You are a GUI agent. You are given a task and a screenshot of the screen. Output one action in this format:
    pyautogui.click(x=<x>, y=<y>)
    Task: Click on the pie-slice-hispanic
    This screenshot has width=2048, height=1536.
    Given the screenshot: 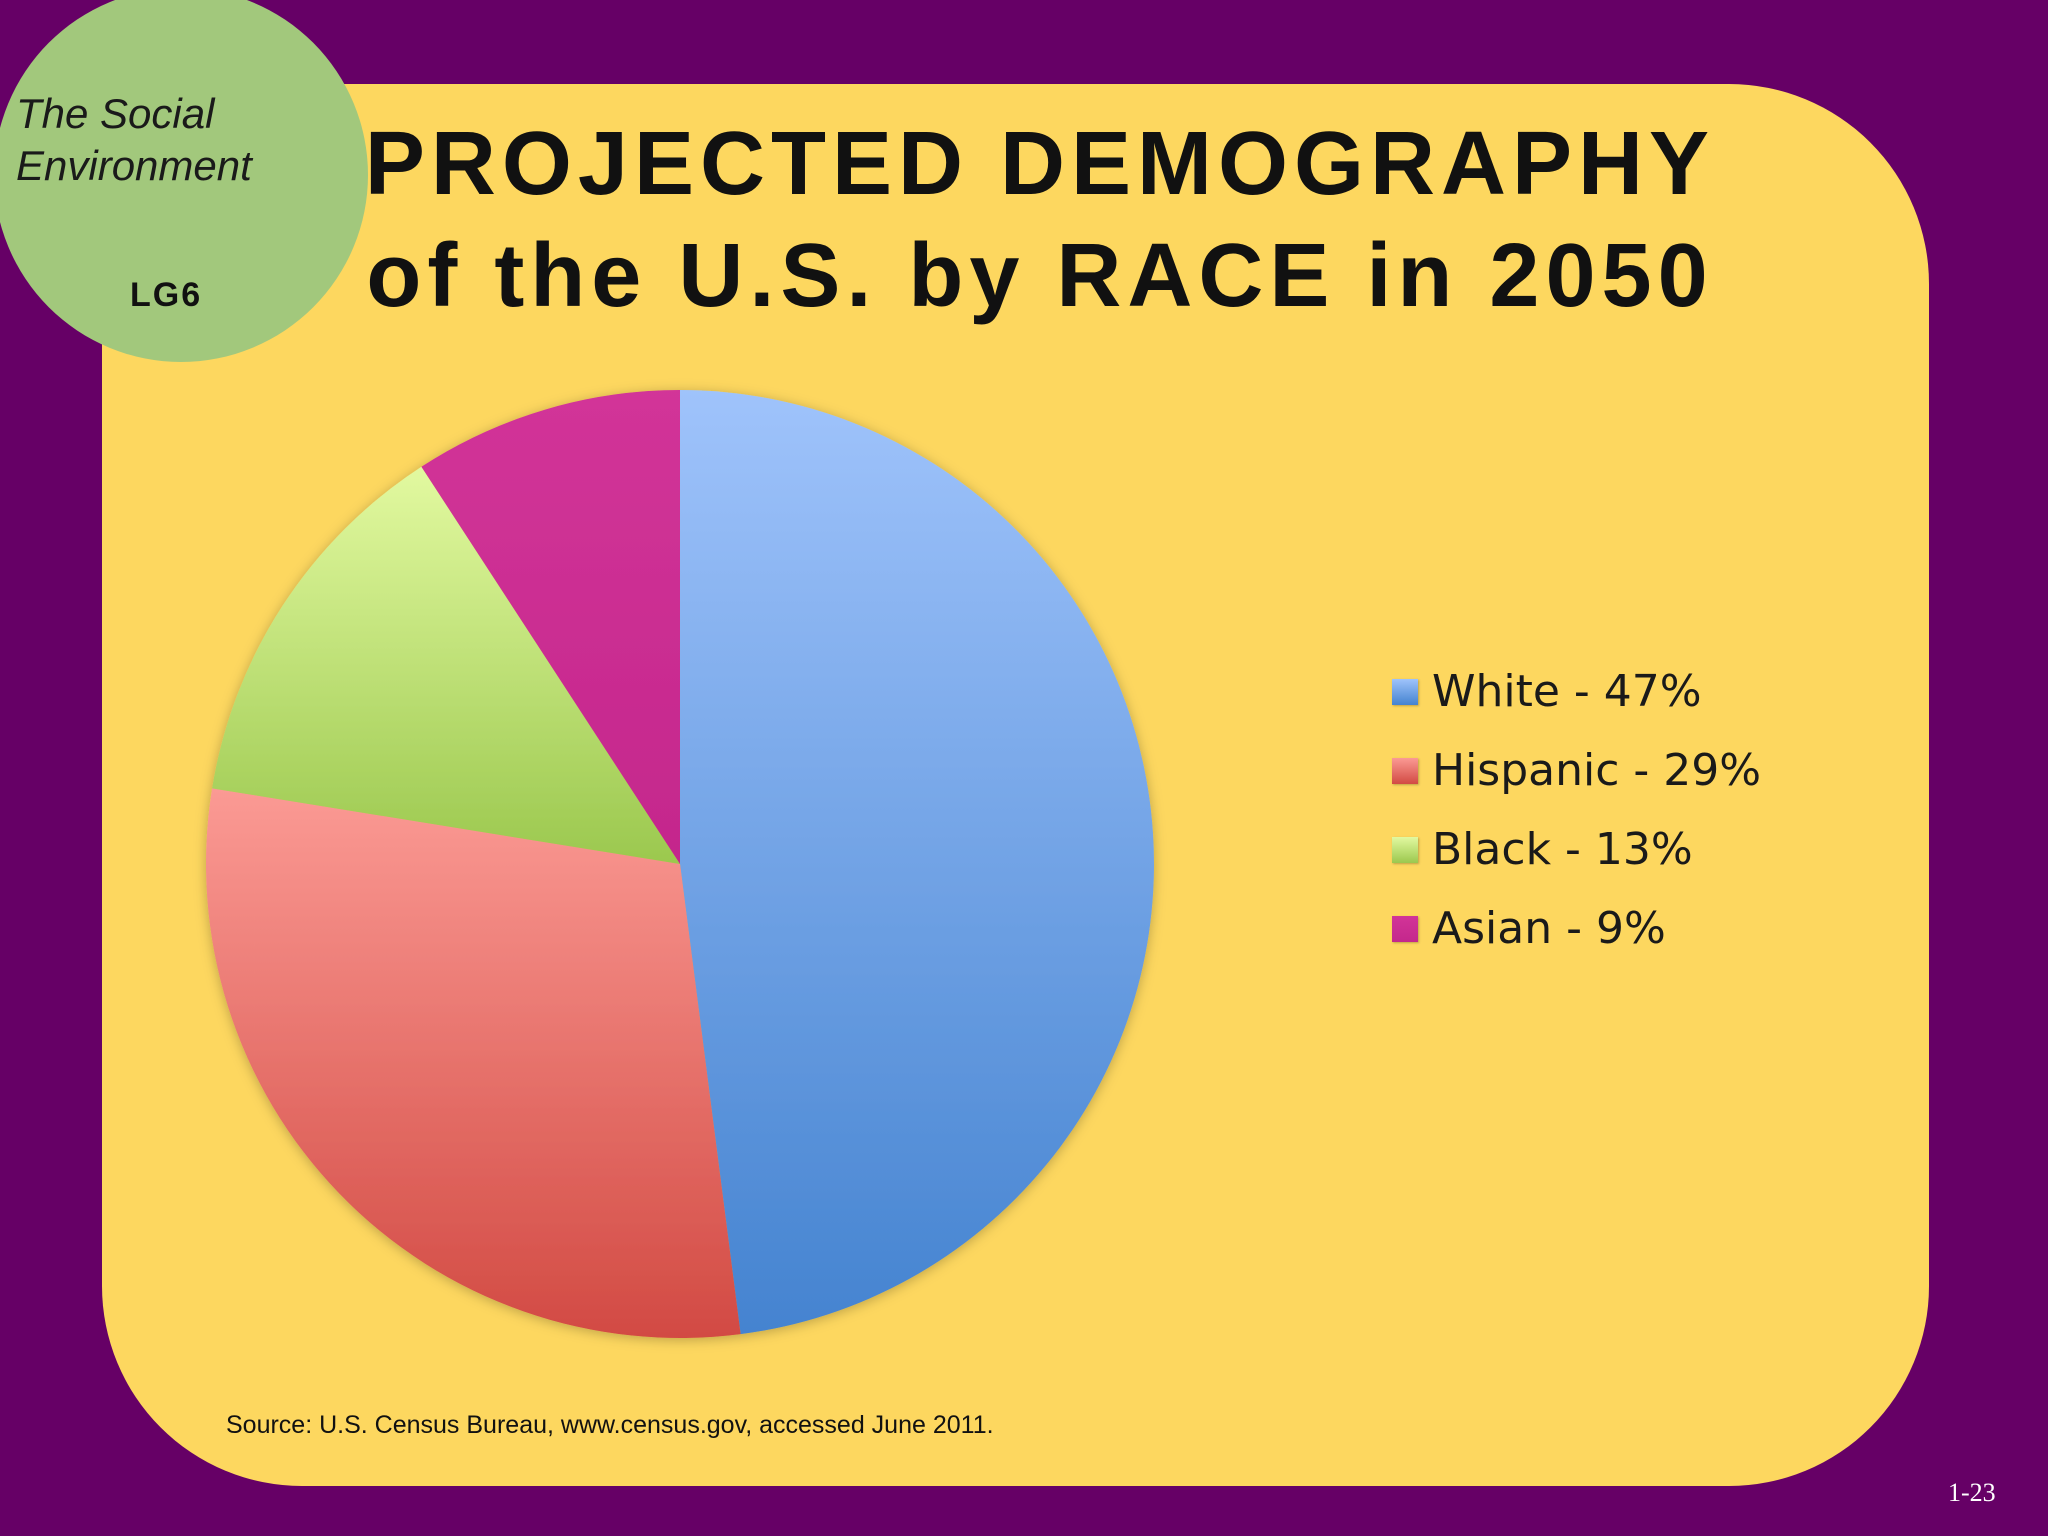 What is the action you would take?
    pyautogui.click(x=473, y=1063)
    